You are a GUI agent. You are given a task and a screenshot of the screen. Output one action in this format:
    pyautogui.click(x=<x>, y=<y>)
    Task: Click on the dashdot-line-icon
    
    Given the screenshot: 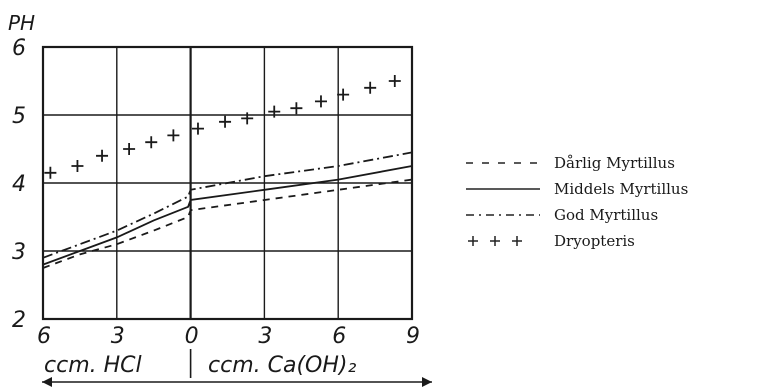 What is the action you would take?
    pyautogui.click(x=508, y=215)
    